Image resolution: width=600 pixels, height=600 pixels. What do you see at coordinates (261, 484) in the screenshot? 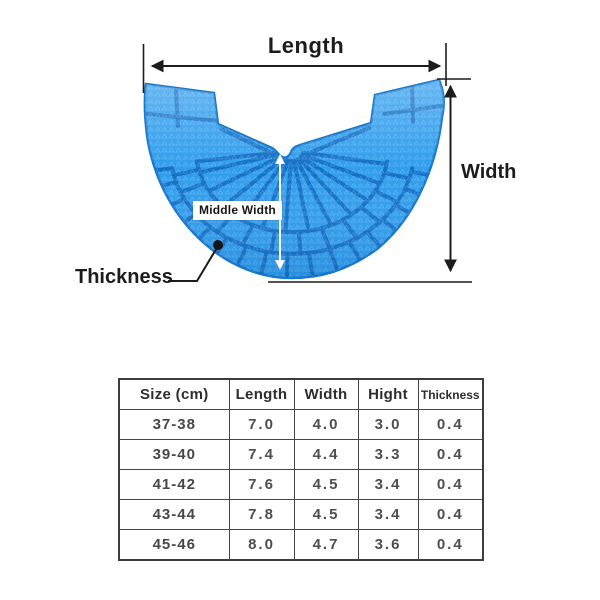
I see `cell-length: 7.6` at bounding box center [261, 484].